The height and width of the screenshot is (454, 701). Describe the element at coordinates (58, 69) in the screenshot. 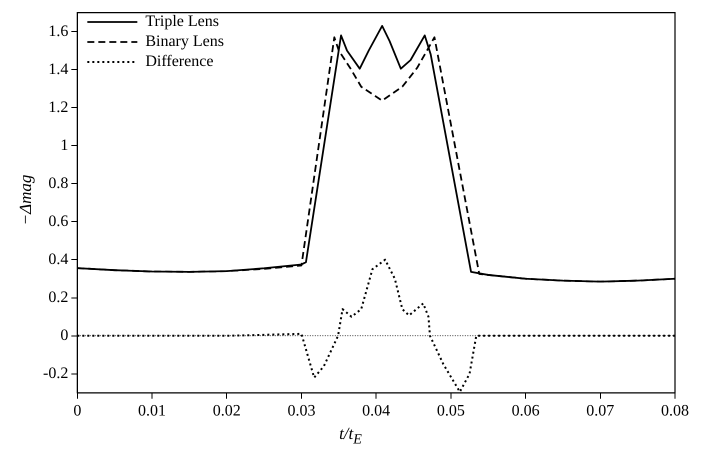

I see `y-tick-label: 1.4` at that location.